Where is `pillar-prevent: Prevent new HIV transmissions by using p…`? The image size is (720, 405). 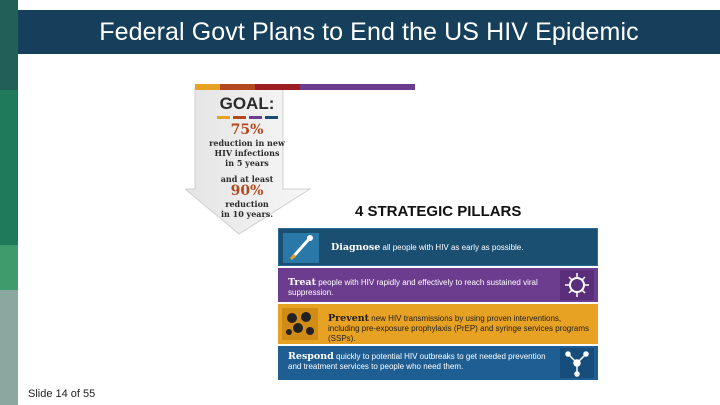
pillar-prevent: Prevent new HIV transmissions by using p… is located at coordinates (438, 324).